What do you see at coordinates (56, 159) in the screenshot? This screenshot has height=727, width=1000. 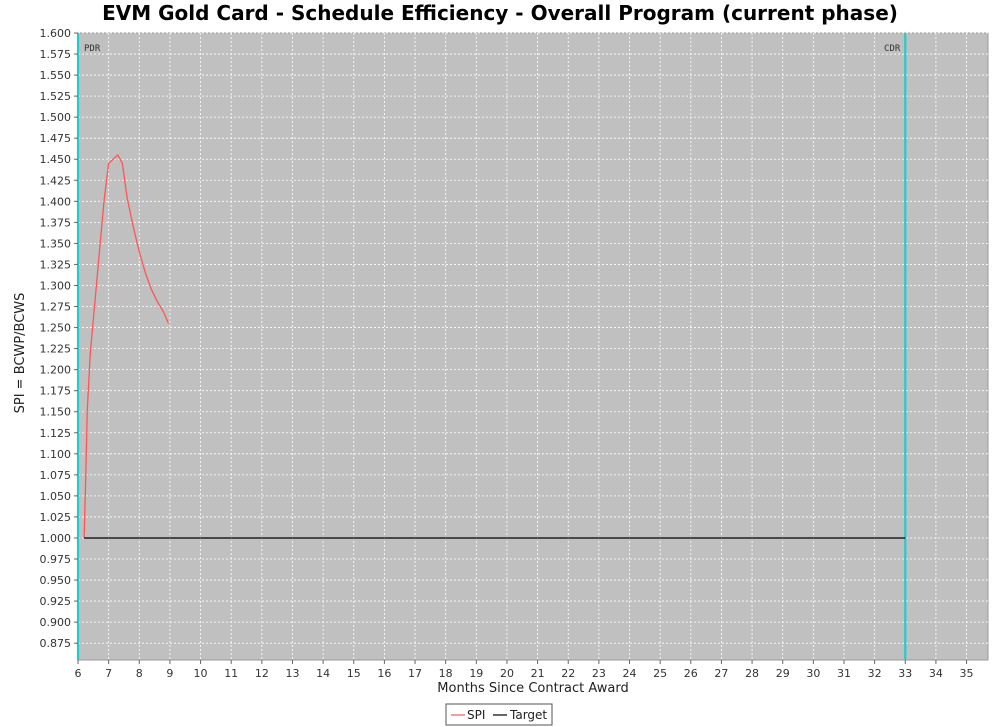 I see `y-tick-label: 1.450` at bounding box center [56, 159].